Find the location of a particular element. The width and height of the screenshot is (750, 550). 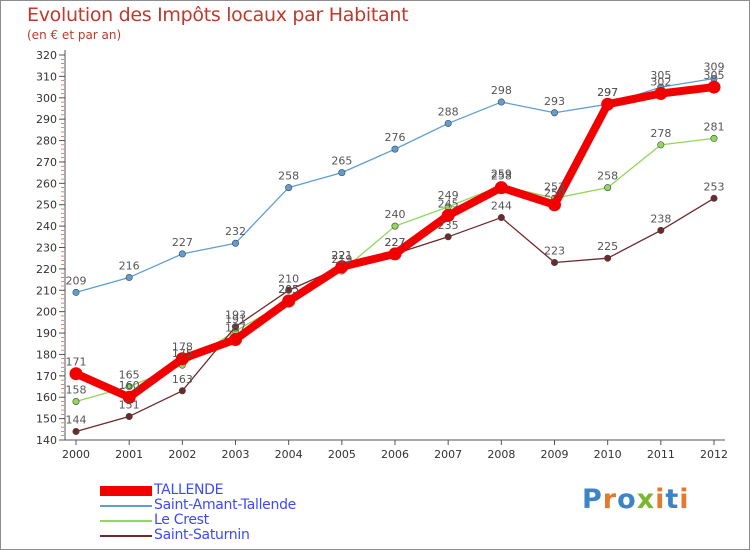

proxiti-logo: Proxiti is located at coordinates (636, 499).